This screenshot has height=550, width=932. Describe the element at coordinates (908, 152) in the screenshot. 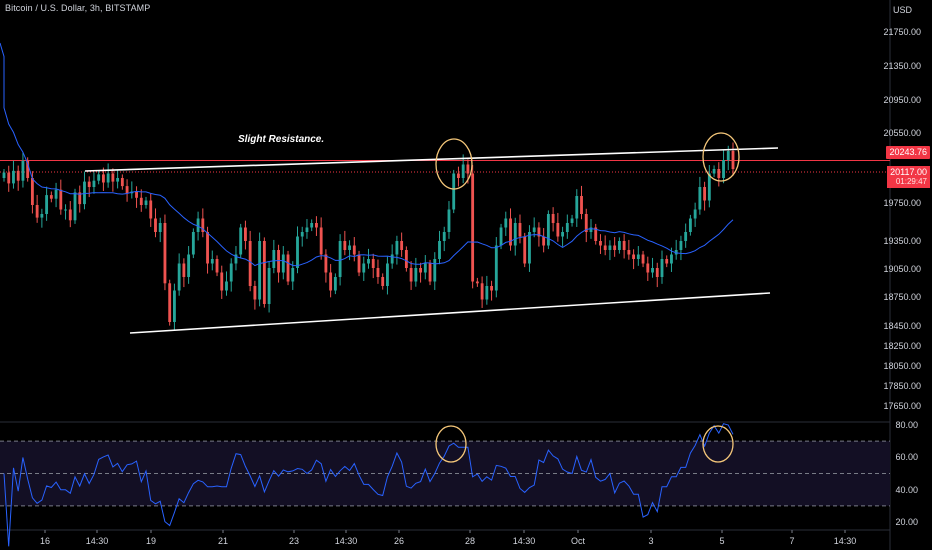

I see `resistance-price-tag: 20243.76` at that location.